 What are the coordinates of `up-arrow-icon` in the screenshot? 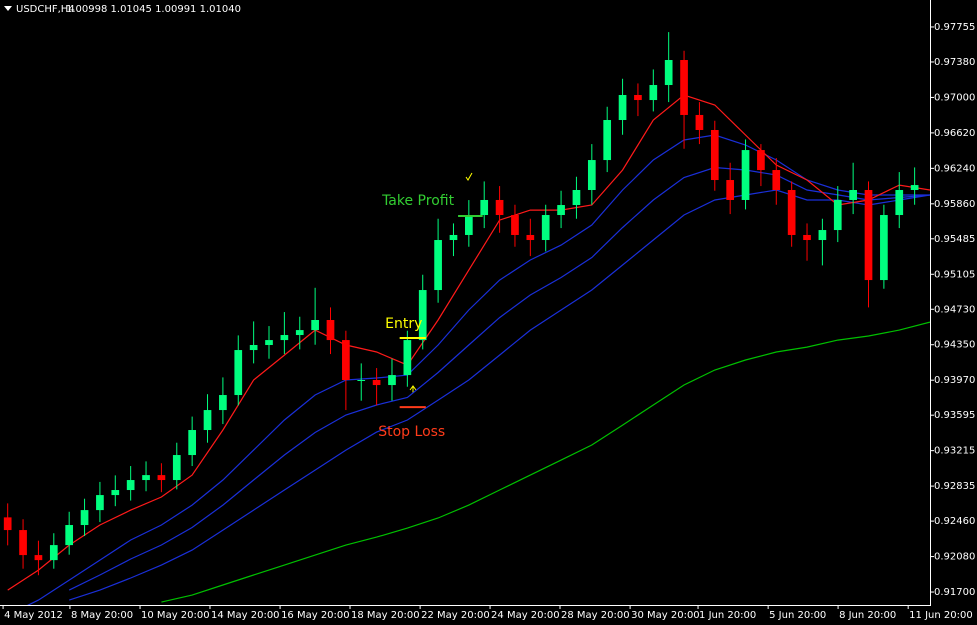 It's located at (413, 389).